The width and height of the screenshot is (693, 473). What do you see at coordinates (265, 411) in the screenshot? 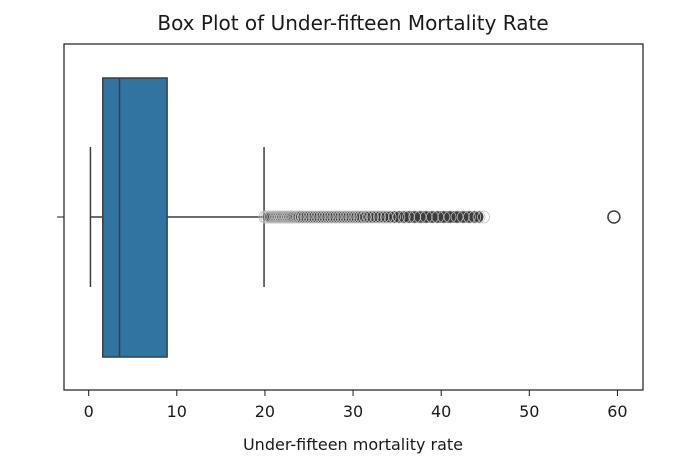
I see `x-tick-label: 20` at bounding box center [265, 411].